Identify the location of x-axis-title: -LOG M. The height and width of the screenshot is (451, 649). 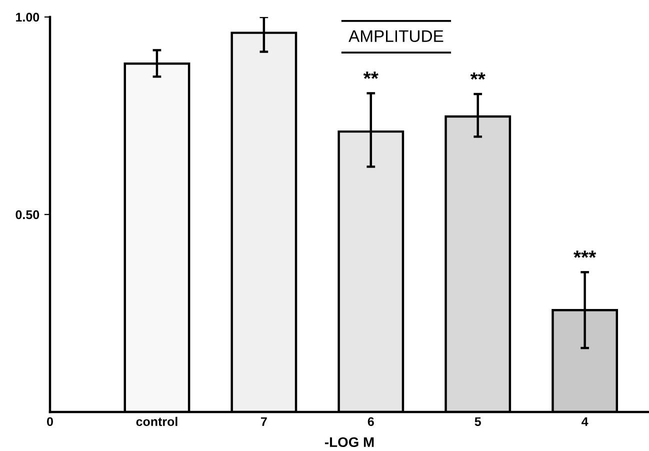
(349, 442).